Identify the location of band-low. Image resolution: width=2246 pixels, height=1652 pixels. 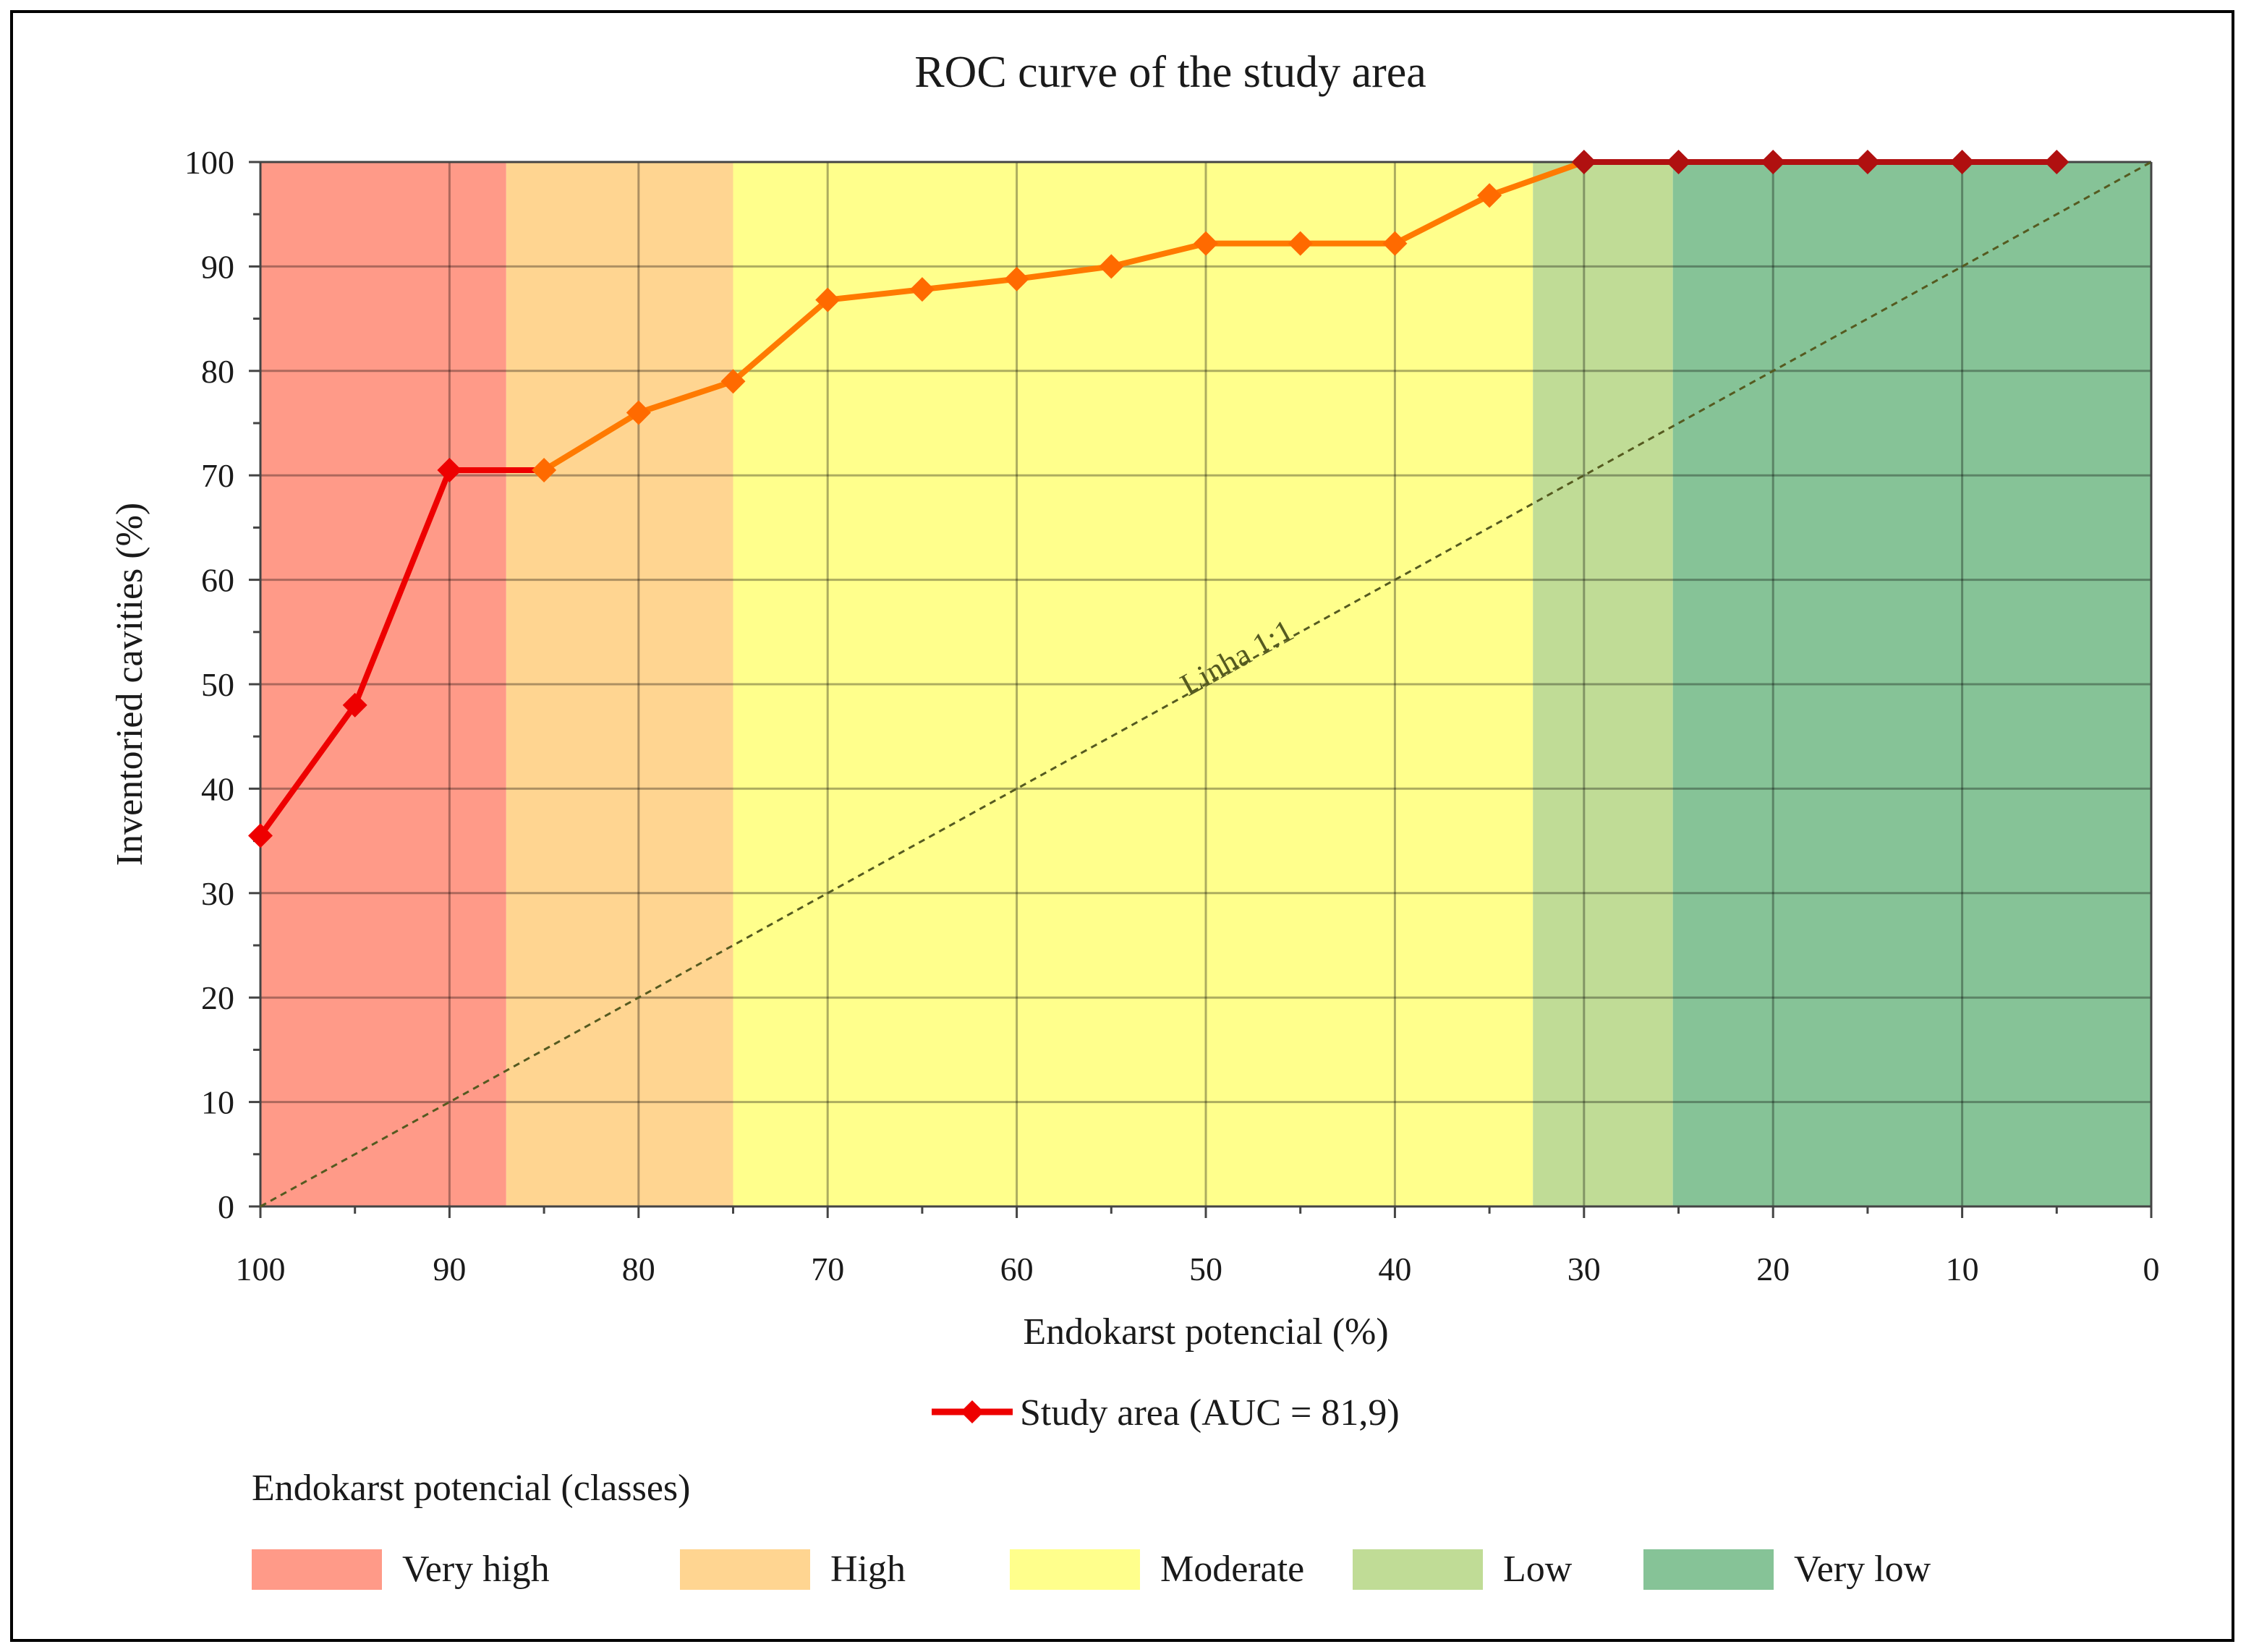
(1603, 684).